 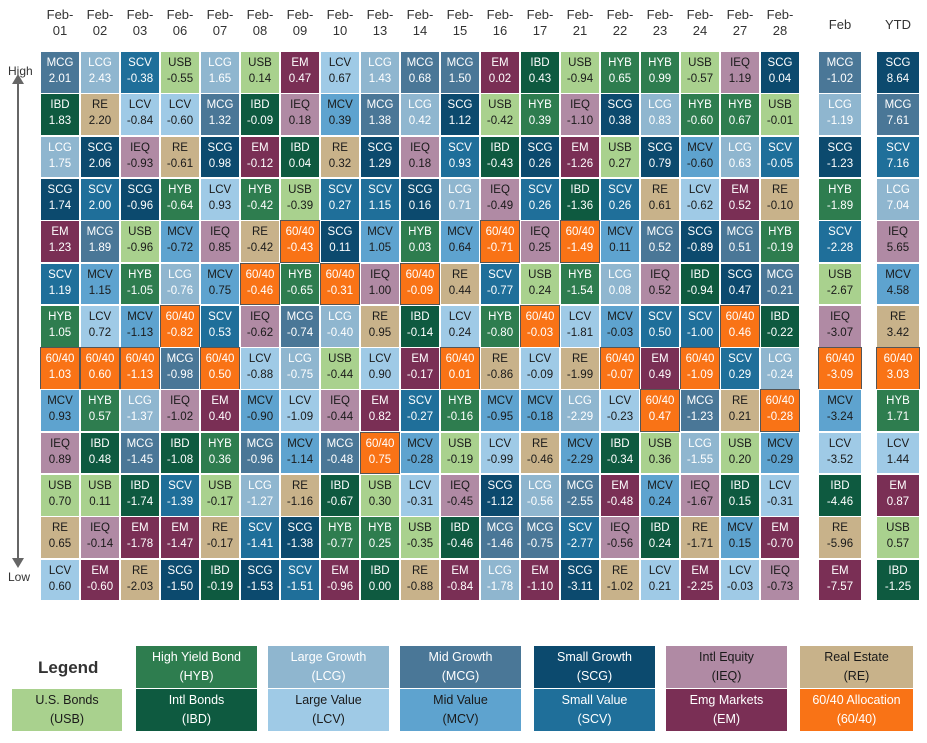 I want to click on column-header: Feb- 17, so click(x=540, y=23).